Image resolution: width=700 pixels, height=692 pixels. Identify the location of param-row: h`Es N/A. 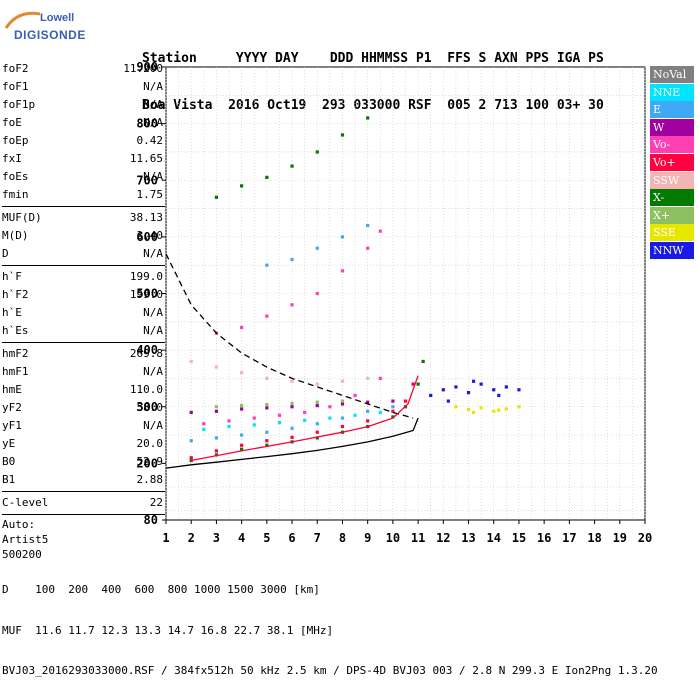
(83, 331).